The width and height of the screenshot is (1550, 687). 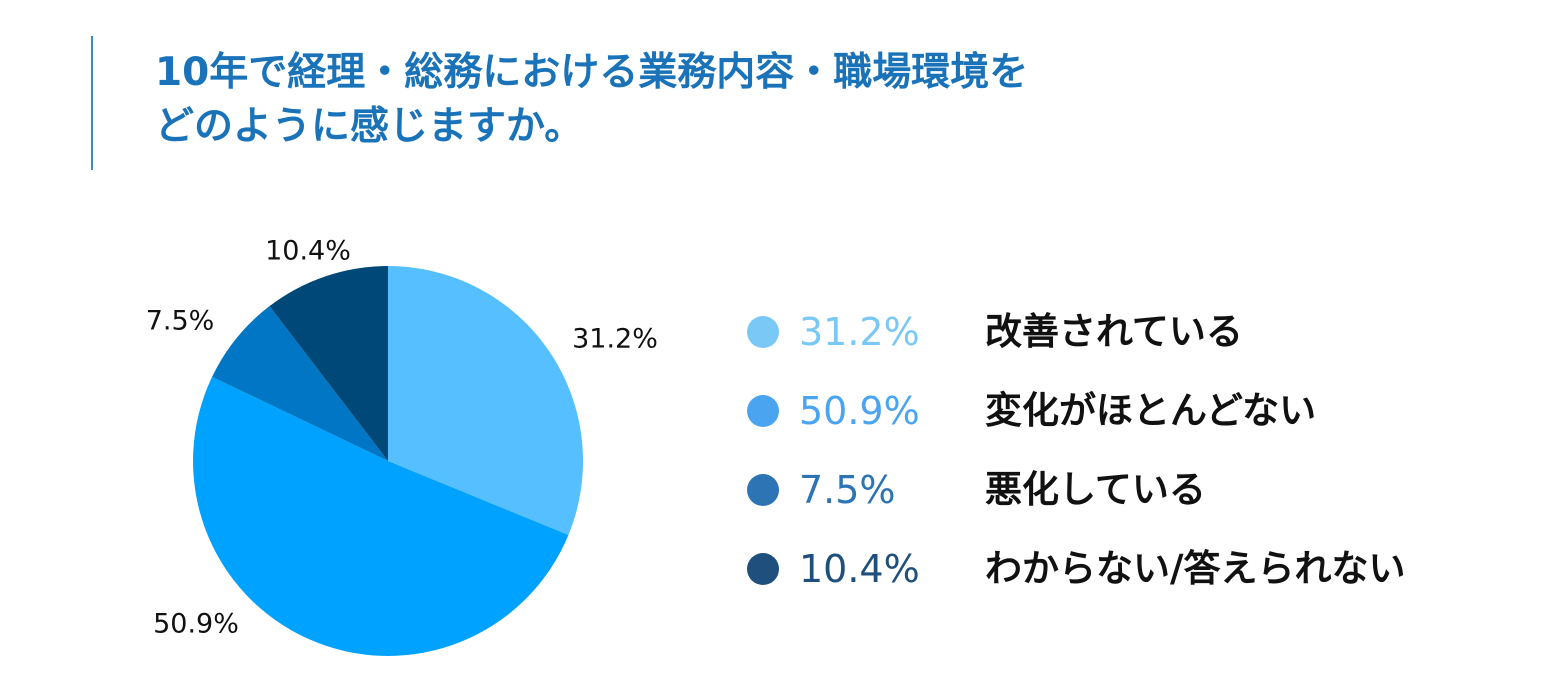 I want to click on legend-item-improved: 31.2% 改善されている, so click(x=1105, y=345).